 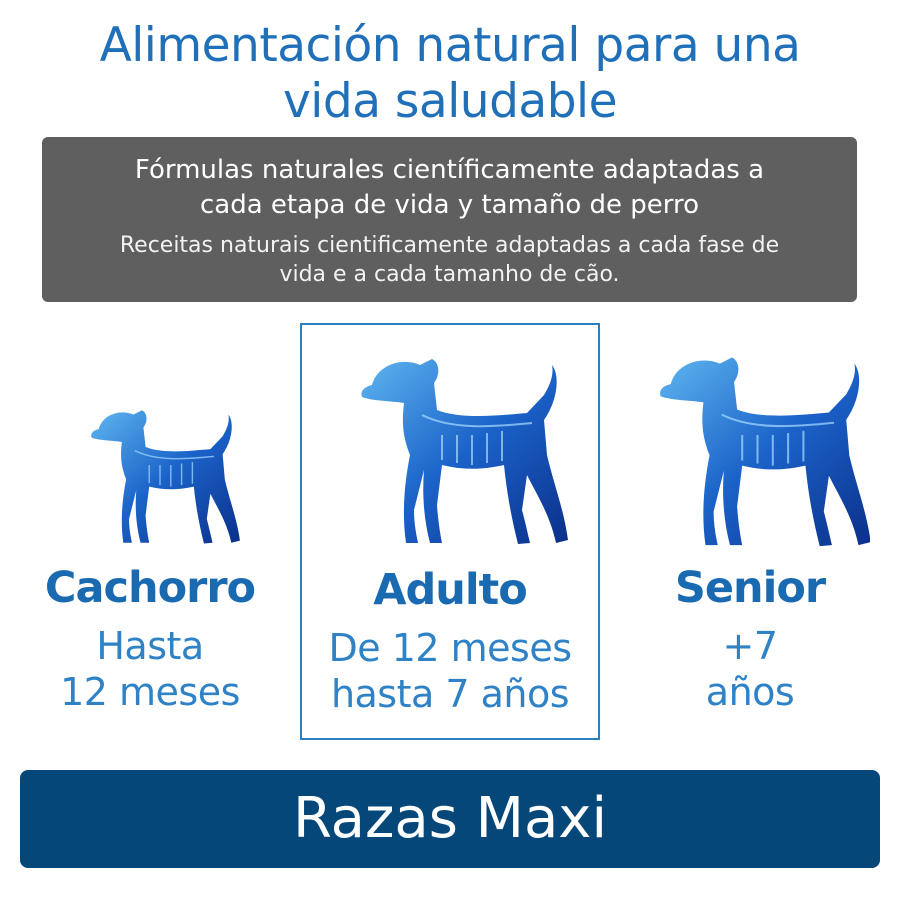 I want to click on age-line-1: +7, so click(x=750, y=646).